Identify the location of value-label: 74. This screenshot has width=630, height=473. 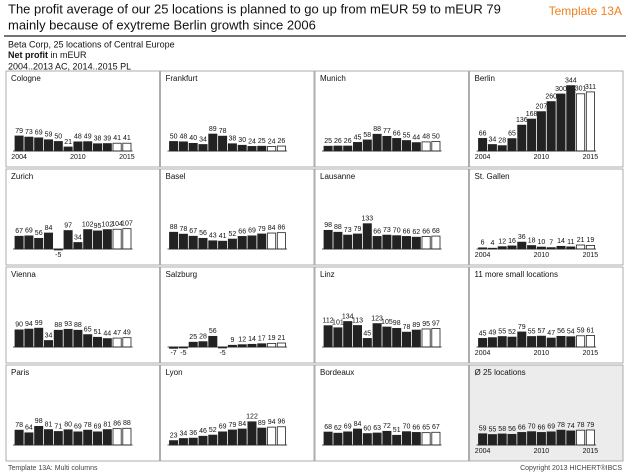
(571, 426).